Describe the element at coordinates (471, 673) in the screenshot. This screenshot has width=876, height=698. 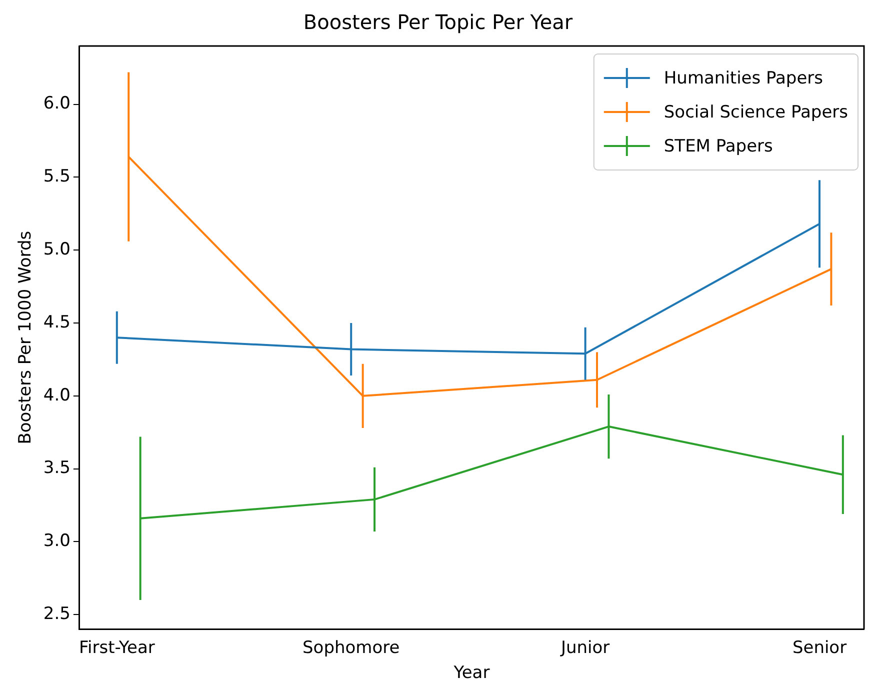
I see `x-axis-title: Year` at that location.